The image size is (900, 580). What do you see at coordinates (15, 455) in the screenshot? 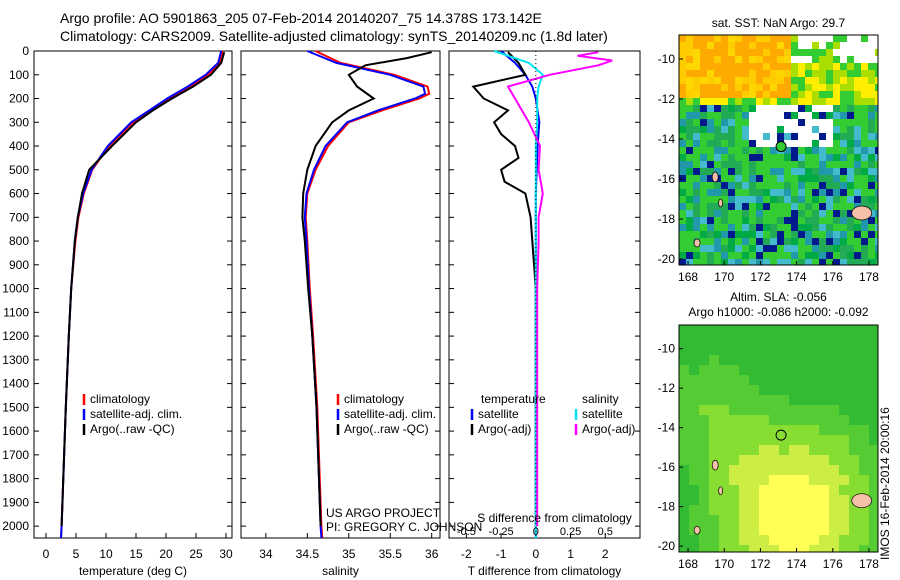
I see `y-tick-label: 1700` at bounding box center [15, 455].